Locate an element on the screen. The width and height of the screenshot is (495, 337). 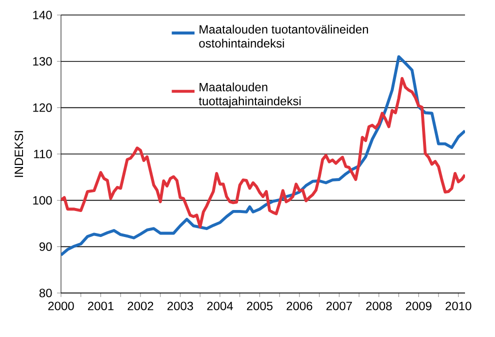
x-tick-label: 2003 is located at coordinates (180, 306).